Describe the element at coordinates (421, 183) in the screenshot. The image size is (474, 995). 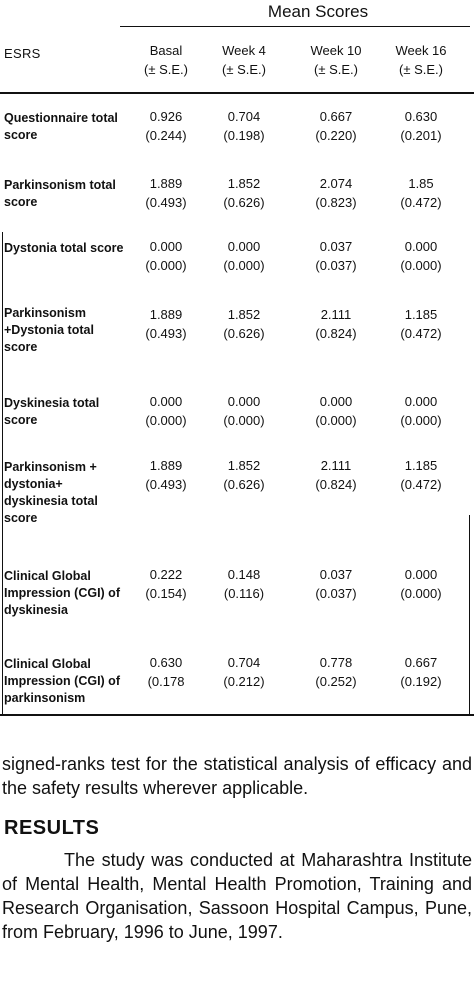
I see `mean-value: 1.85` at that location.